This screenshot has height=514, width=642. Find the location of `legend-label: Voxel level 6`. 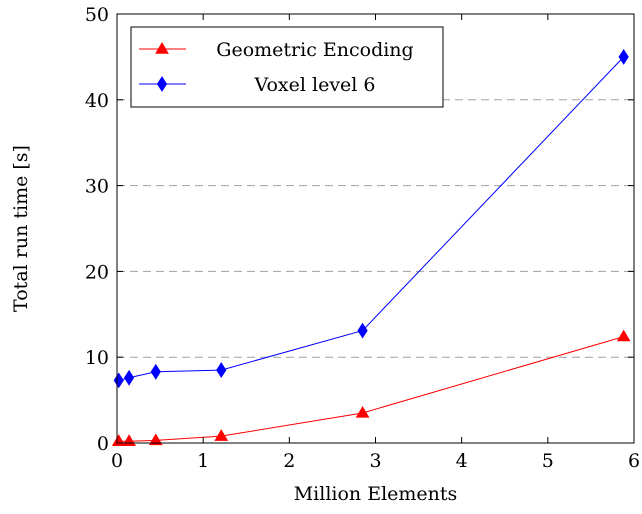

legend-label: Voxel level 6 is located at coordinates (315, 85).